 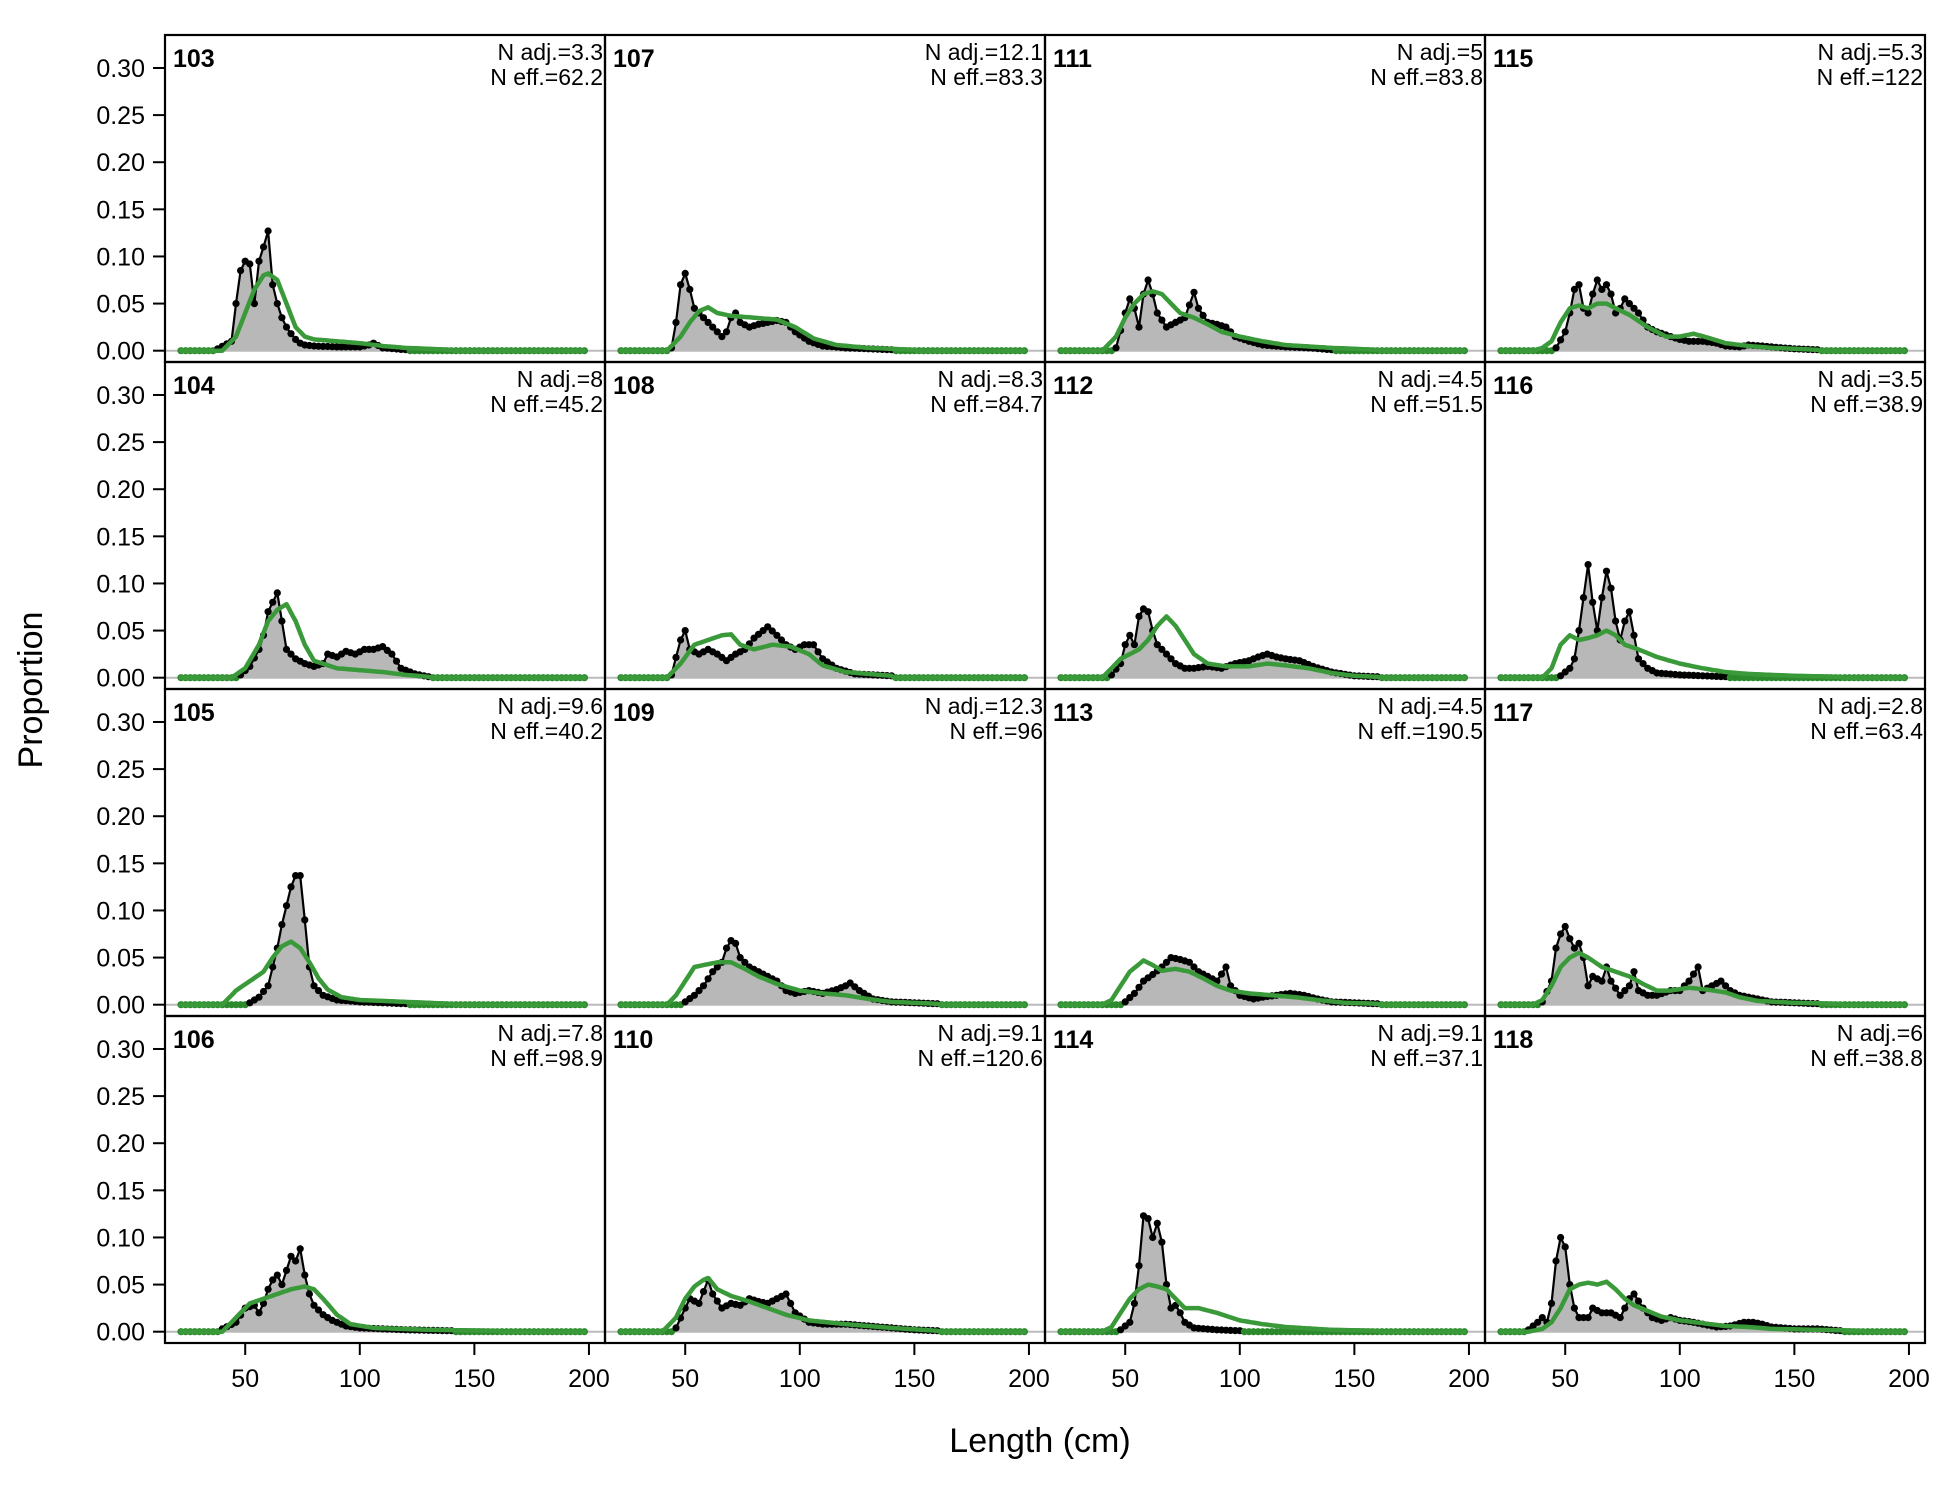 I want to click on n-eff-label: N eff.=45.2, so click(x=546, y=404).